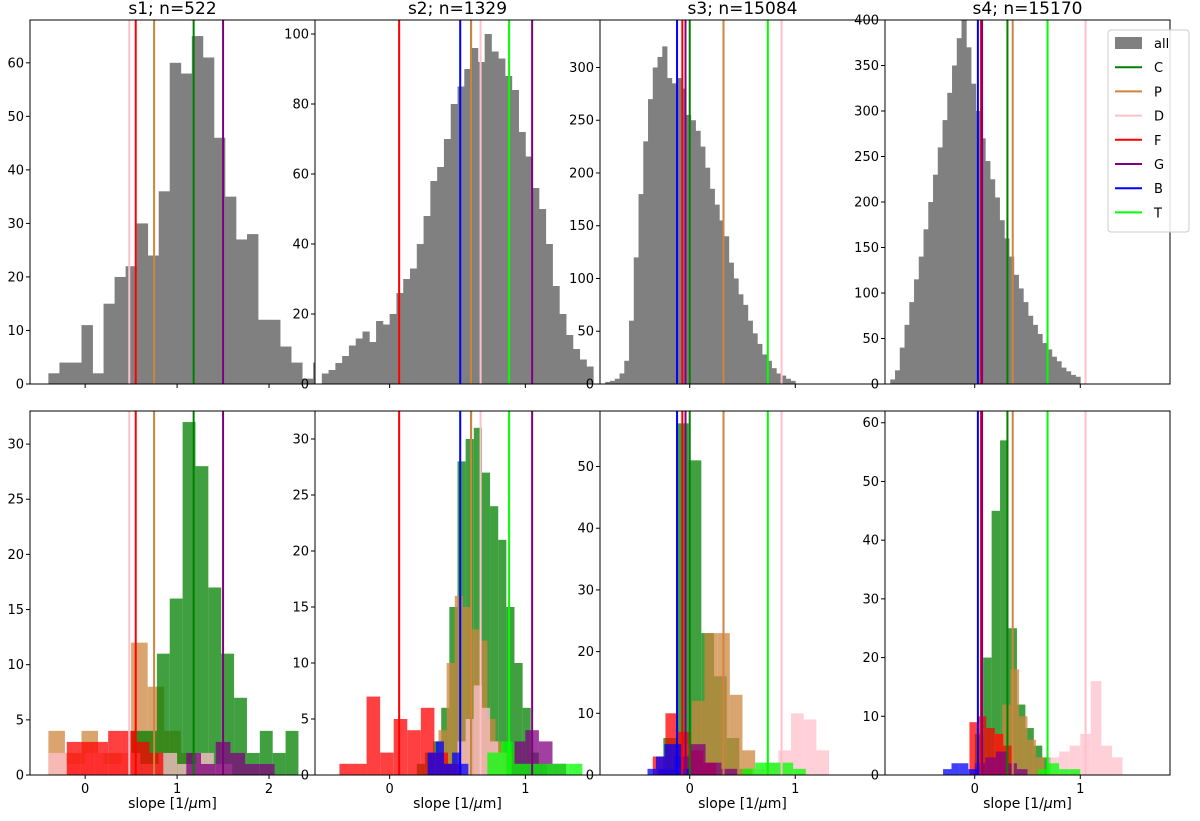 The image size is (1200, 821). Describe the element at coordinates (1159, 117) in the screenshot. I see `legend-label-D: D` at that location.